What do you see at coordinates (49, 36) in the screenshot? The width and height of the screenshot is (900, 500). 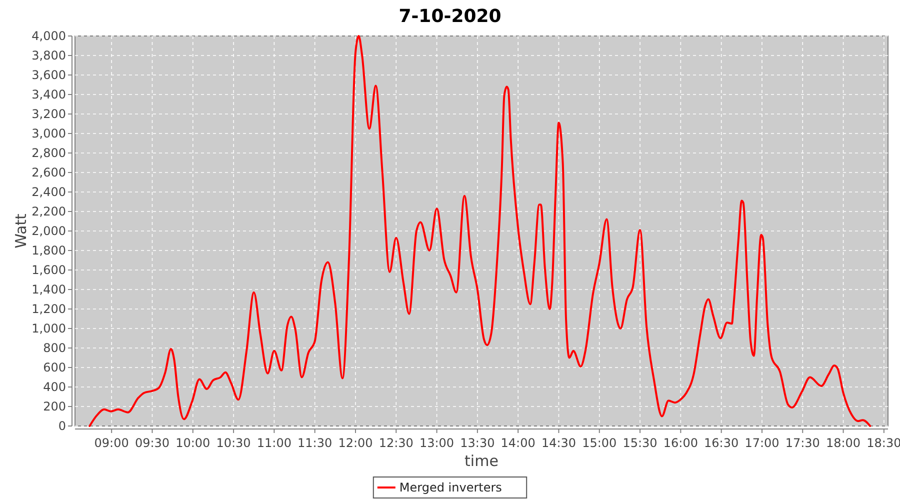 I see `y-tick-label: 4,000` at bounding box center [49, 36].